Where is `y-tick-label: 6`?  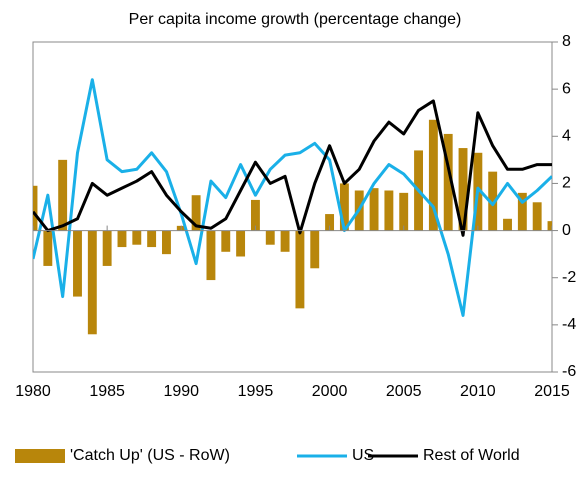
y-tick-label: 6 is located at coordinates (566, 88).